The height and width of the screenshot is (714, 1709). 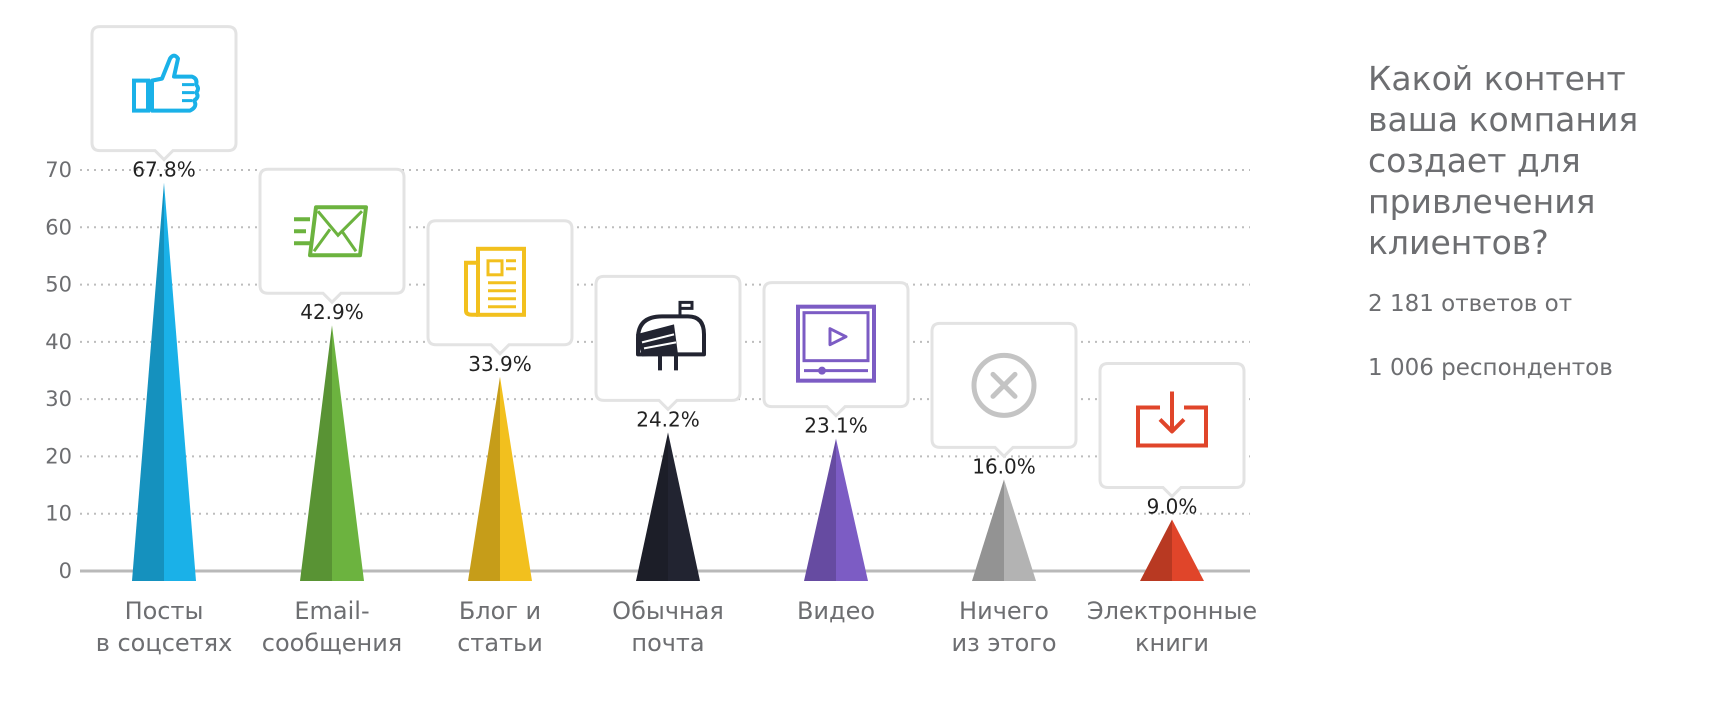 What do you see at coordinates (500, 643) in the screenshot?
I see `category-label: статьи` at bounding box center [500, 643].